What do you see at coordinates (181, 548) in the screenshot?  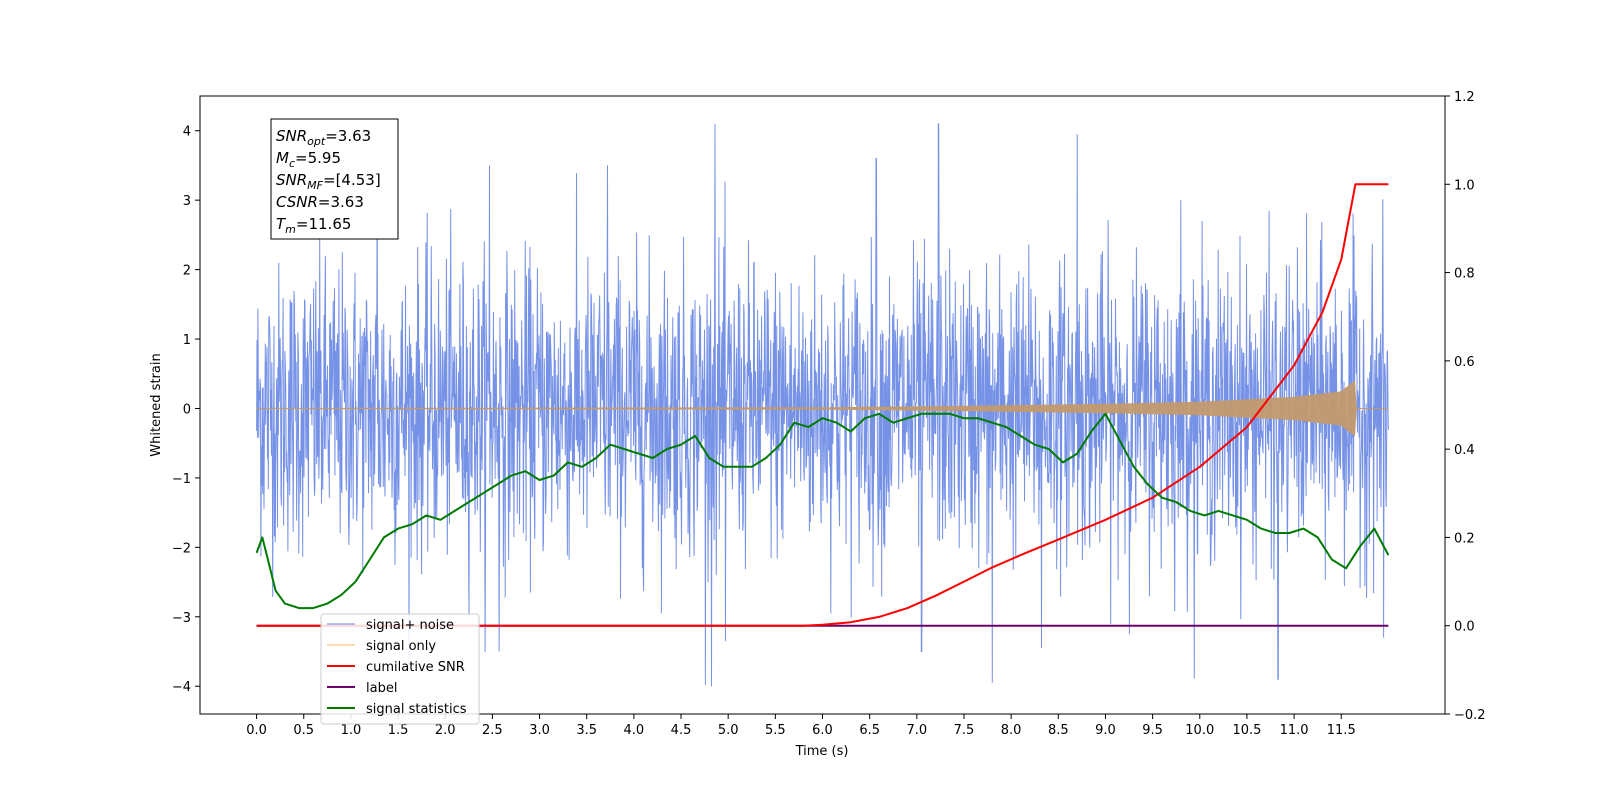 I see `y-tick-label: −2` at bounding box center [181, 548].